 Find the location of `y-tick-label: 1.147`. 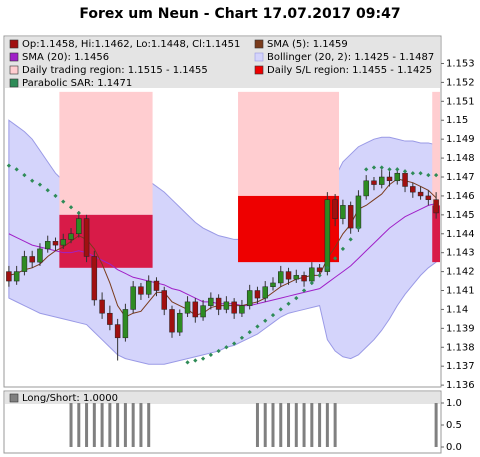

y-tick-label: 1.147 is located at coordinates (460, 177).